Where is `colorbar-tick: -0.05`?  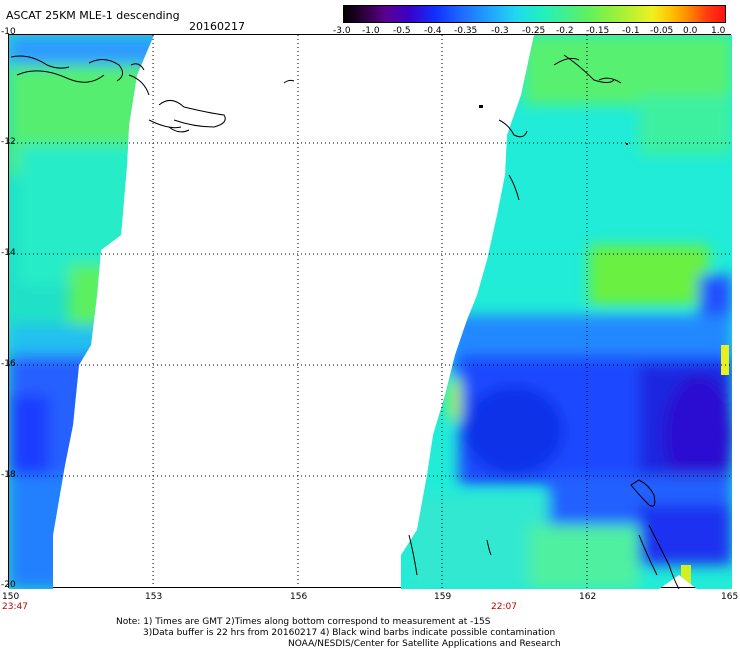
colorbar-tick: -0.05 is located at coordinates (662, 31).